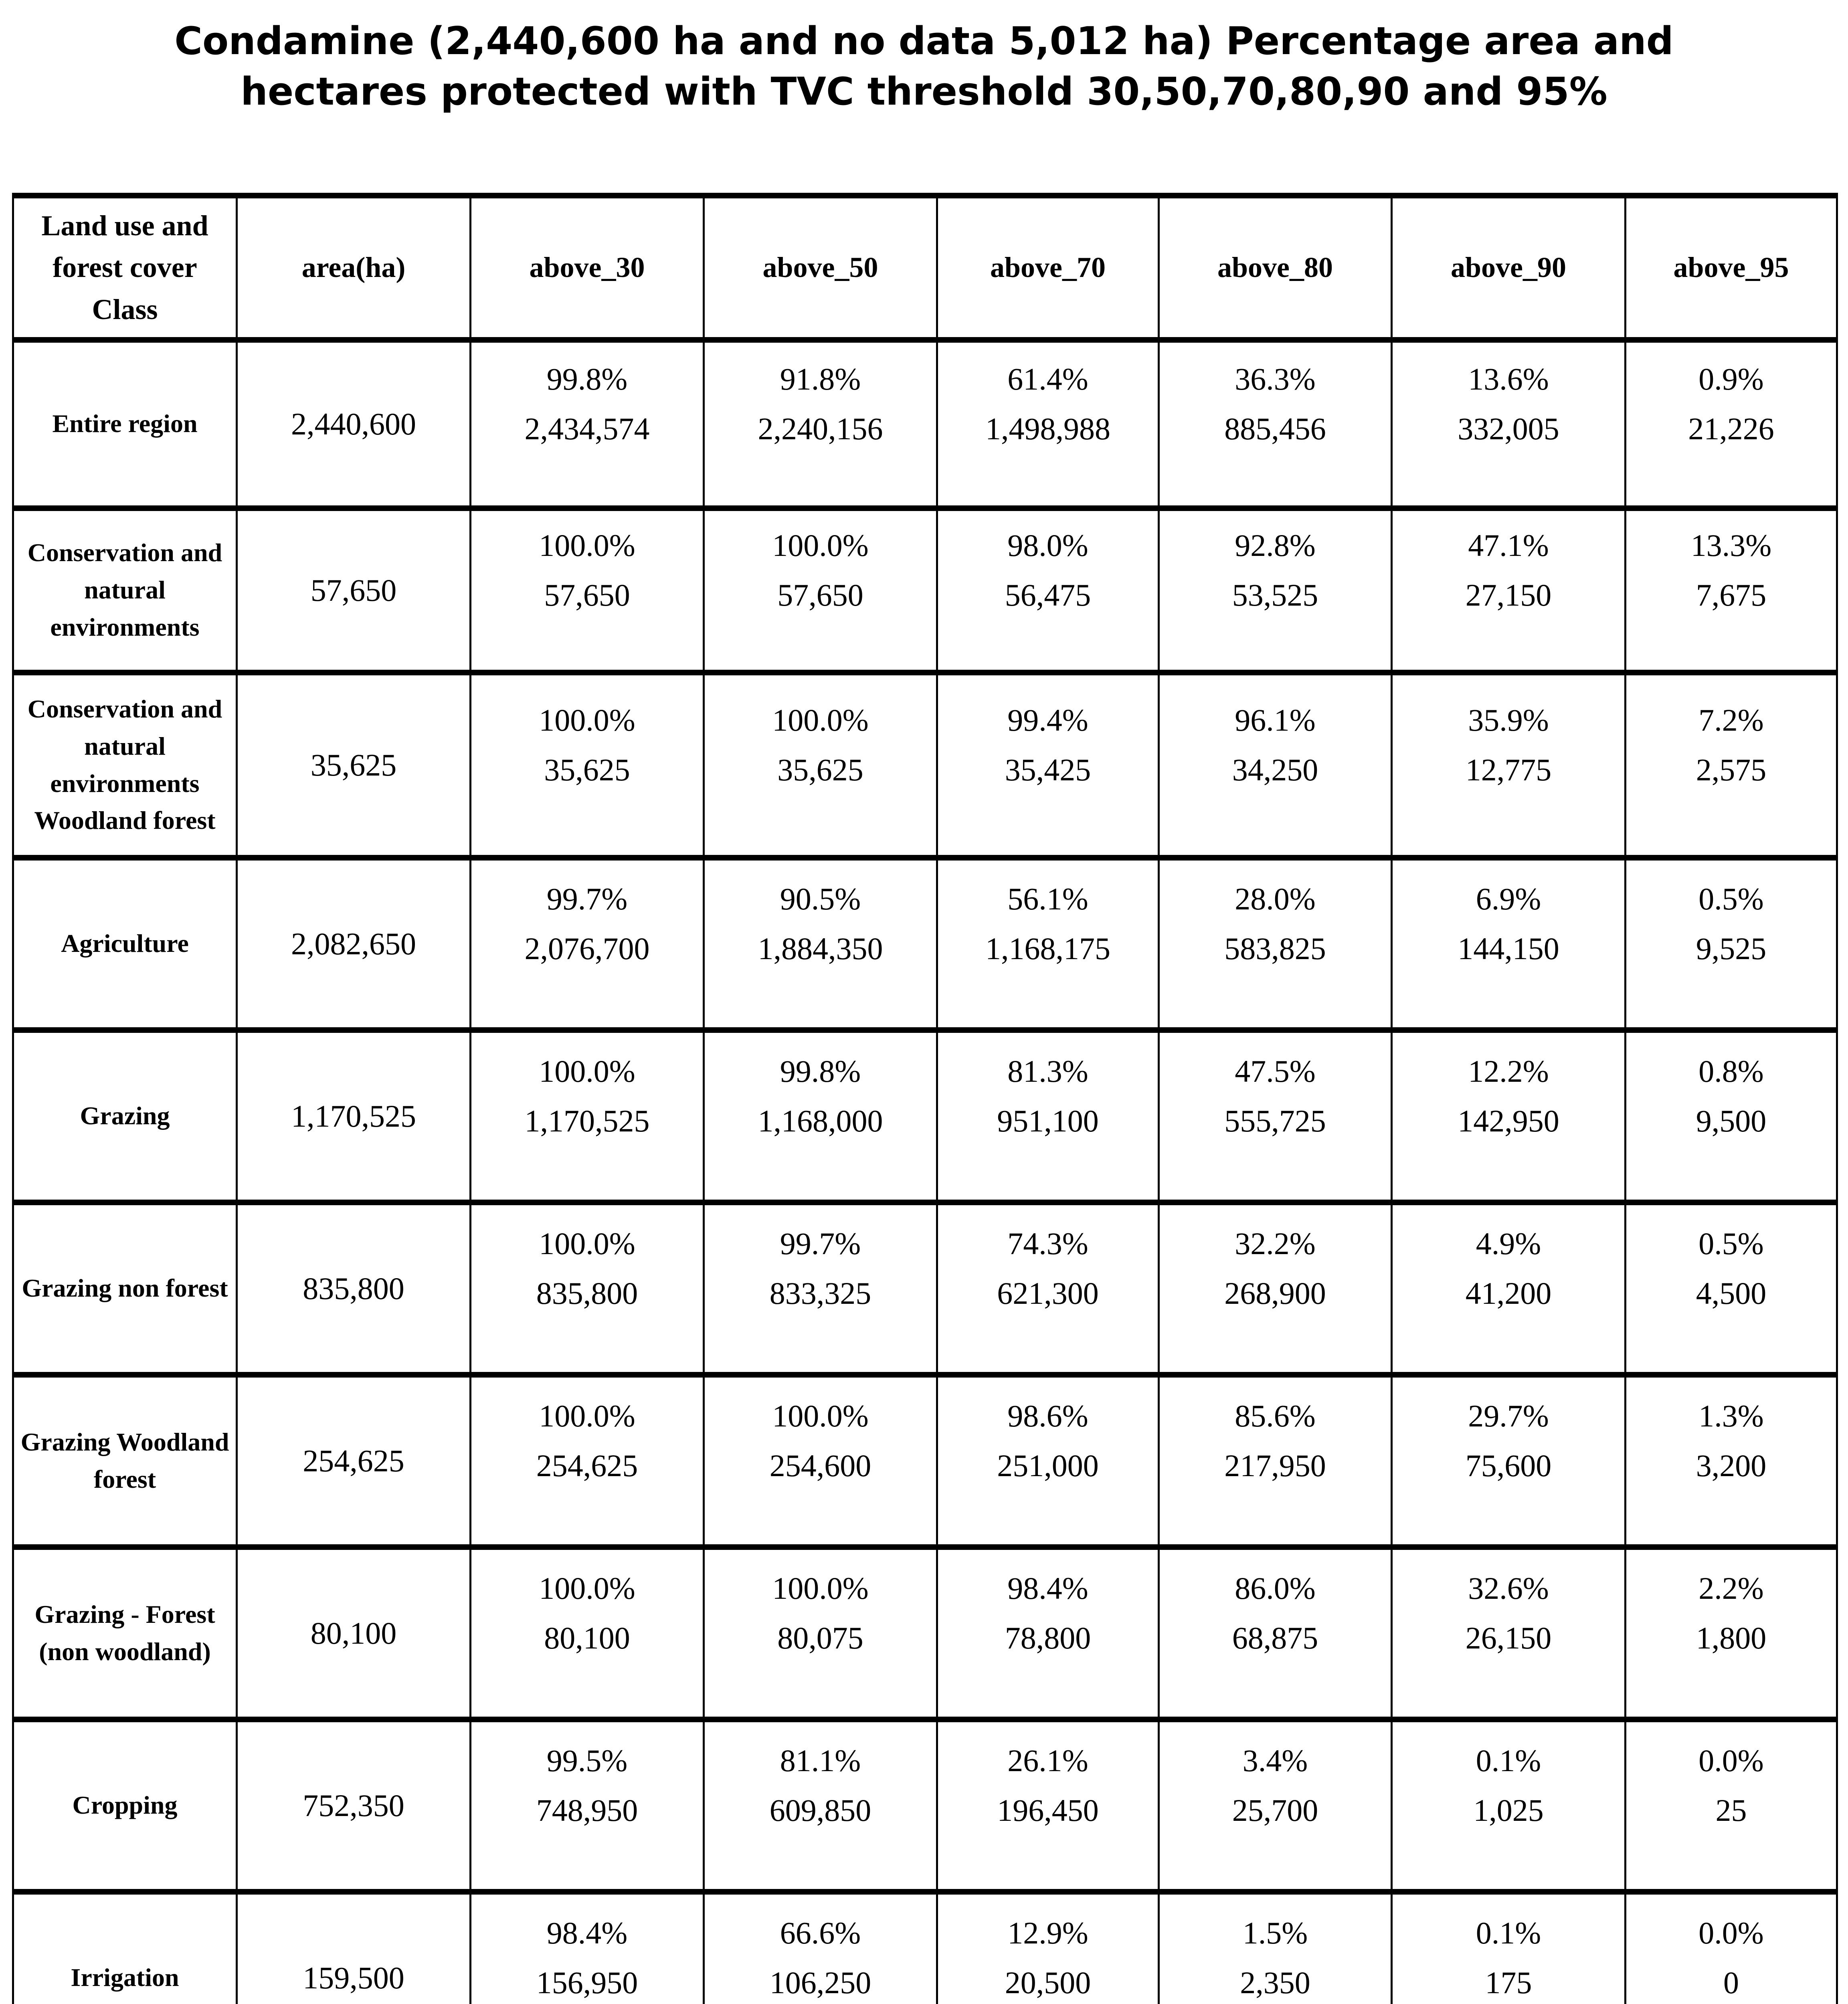 Image resolution: width=1848 pixels, height=2004 pixels. Describe the element at coordinates (1275, 1810) in the screenshot. I see `hectares-value: 25,700` at that location.